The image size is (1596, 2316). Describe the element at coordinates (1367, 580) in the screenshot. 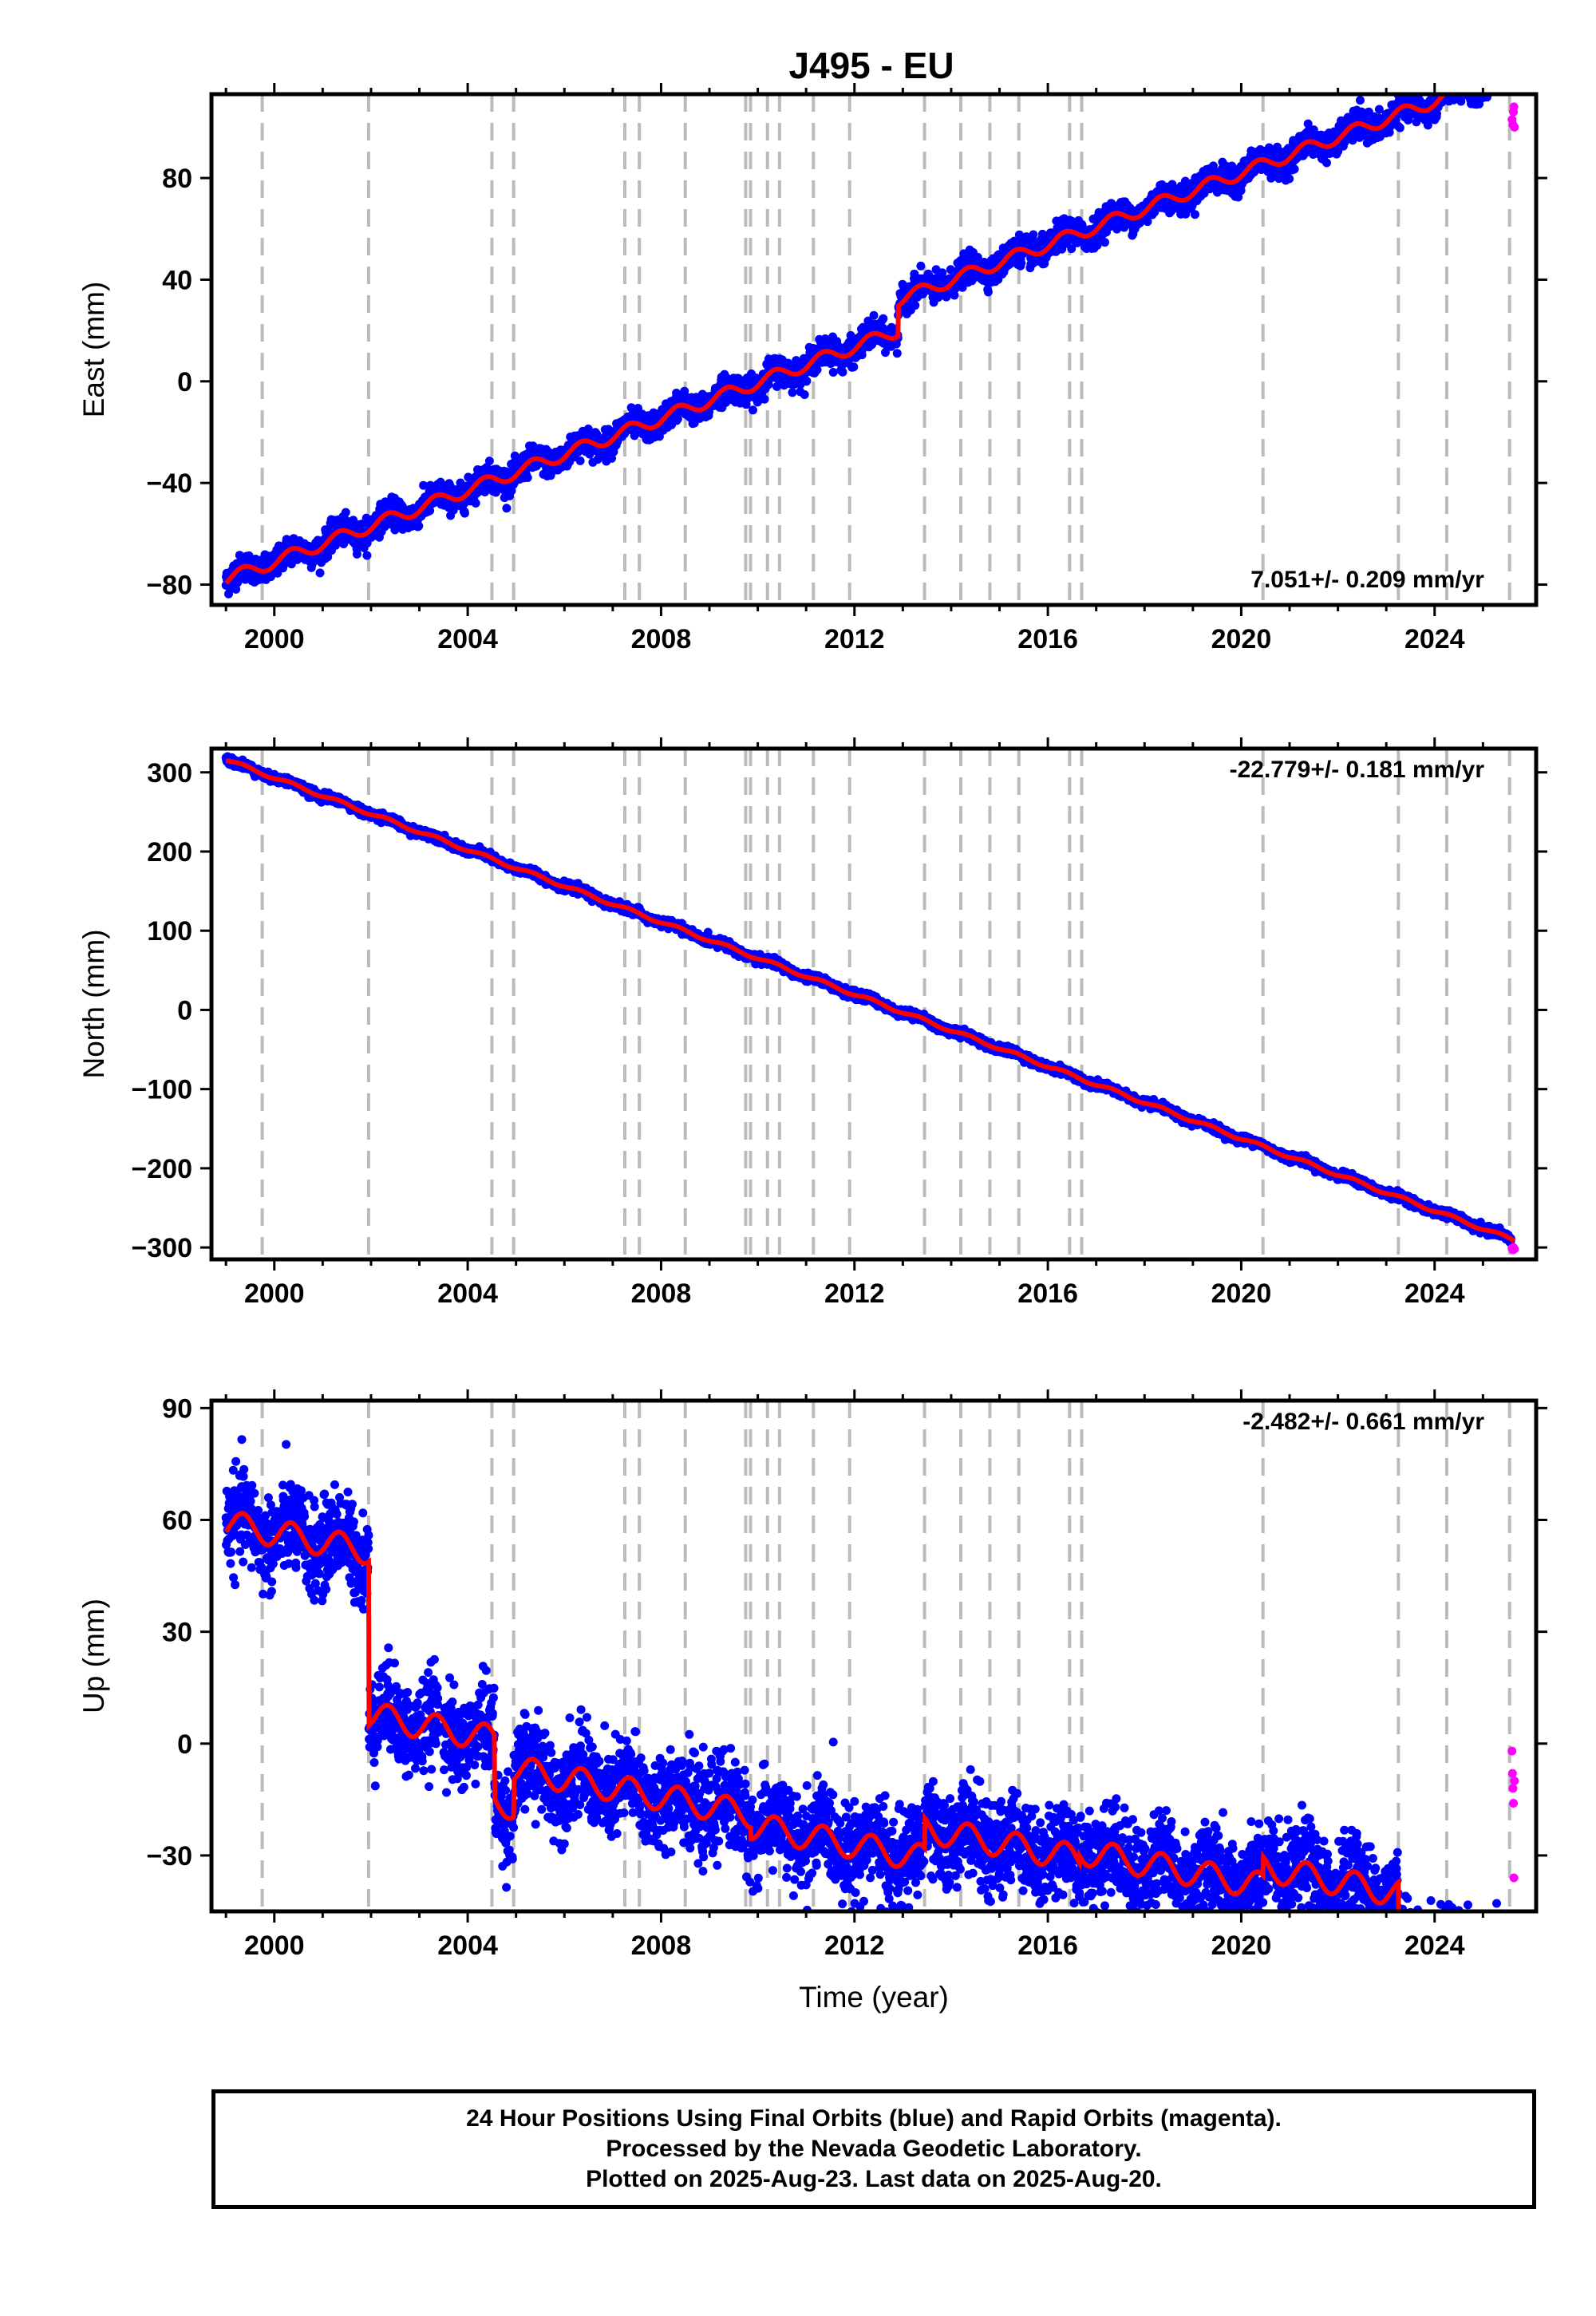

I see `east-rate-label: 7.051+/- 0.209 mm/yr` at that location.